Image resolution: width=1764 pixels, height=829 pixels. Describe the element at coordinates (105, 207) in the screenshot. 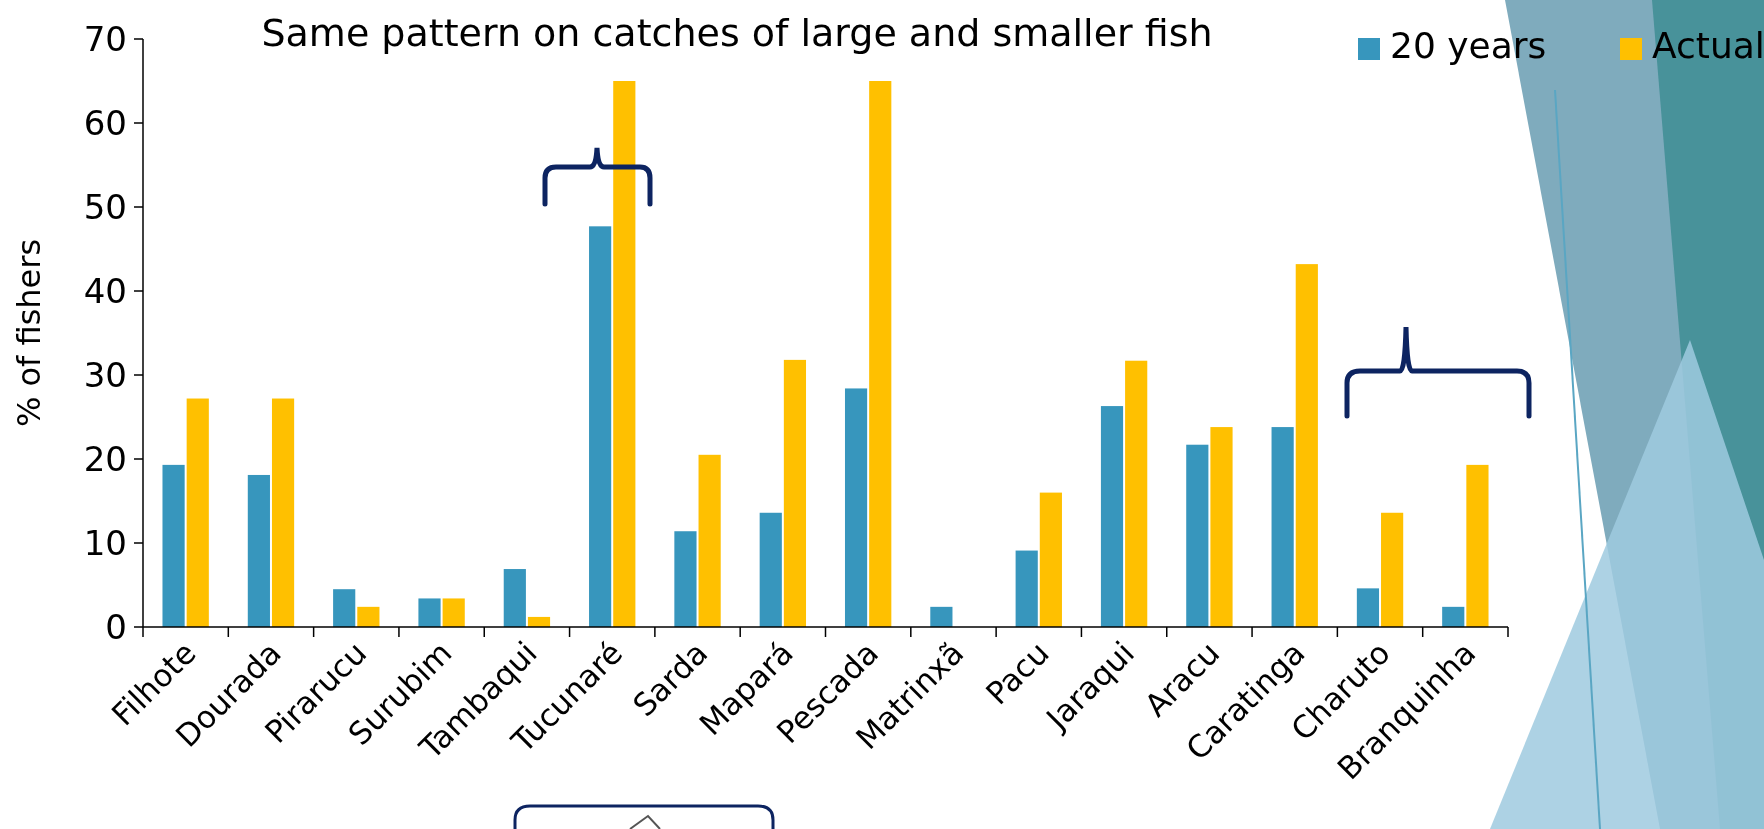

I see `y-tick-label: 50` at that location.